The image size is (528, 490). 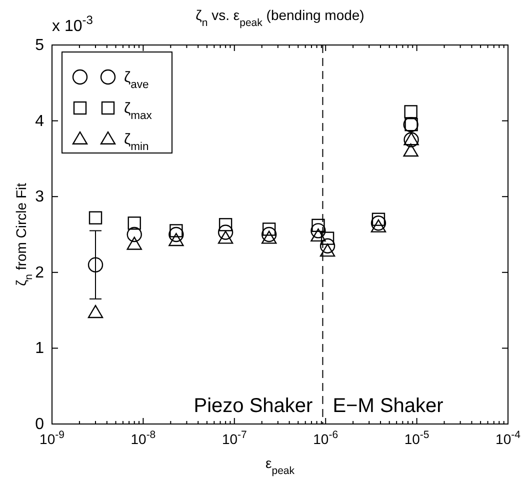 I want to click on legend-label: ζ$_{max}$, so click(x=138, y=111).